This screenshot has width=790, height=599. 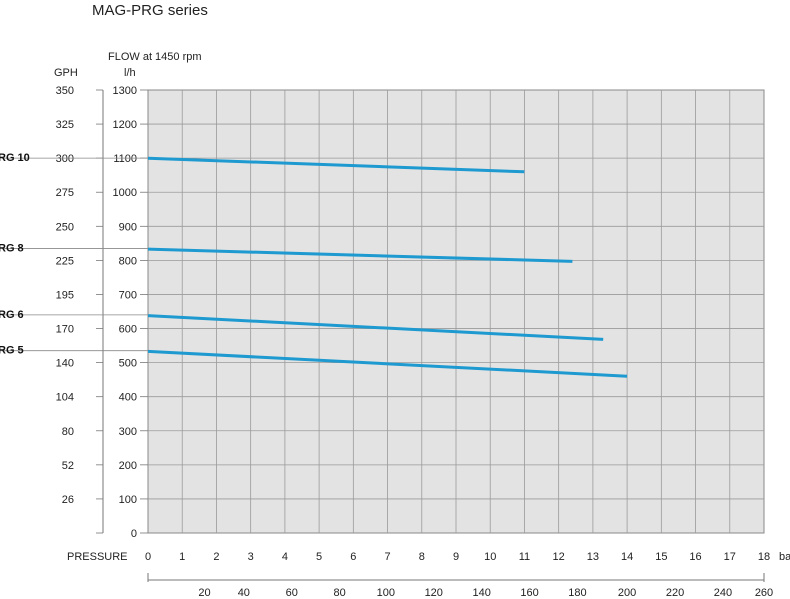 What do you see at coordinates (244, 593) in the screenshot?
I see `psi-tick-label: 40` at bounding box center [244, 593].